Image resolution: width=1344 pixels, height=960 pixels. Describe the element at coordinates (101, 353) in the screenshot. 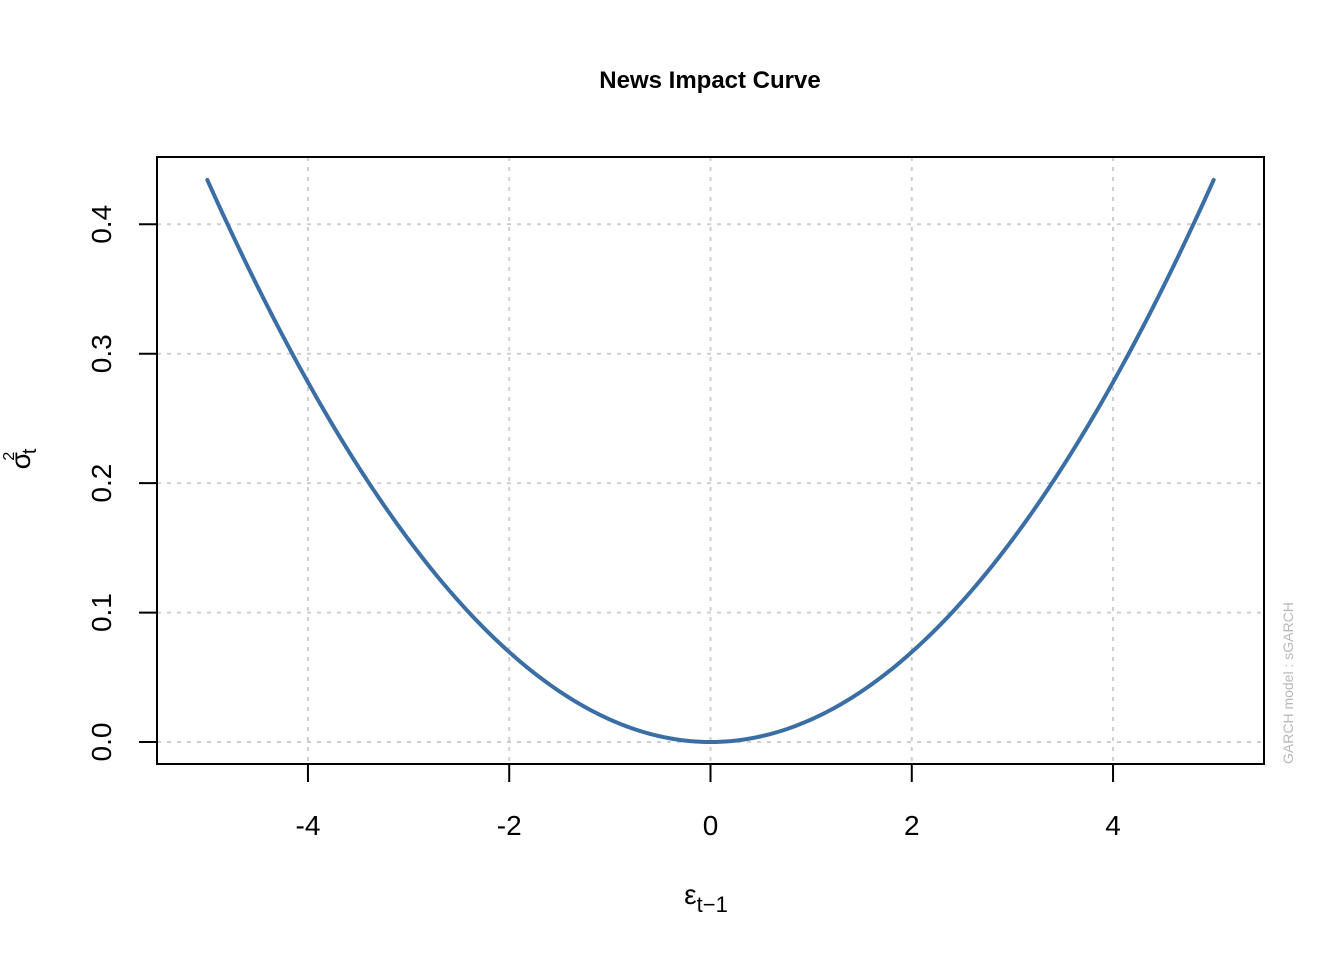

I see `y-tick-label: 0.3` at that location.